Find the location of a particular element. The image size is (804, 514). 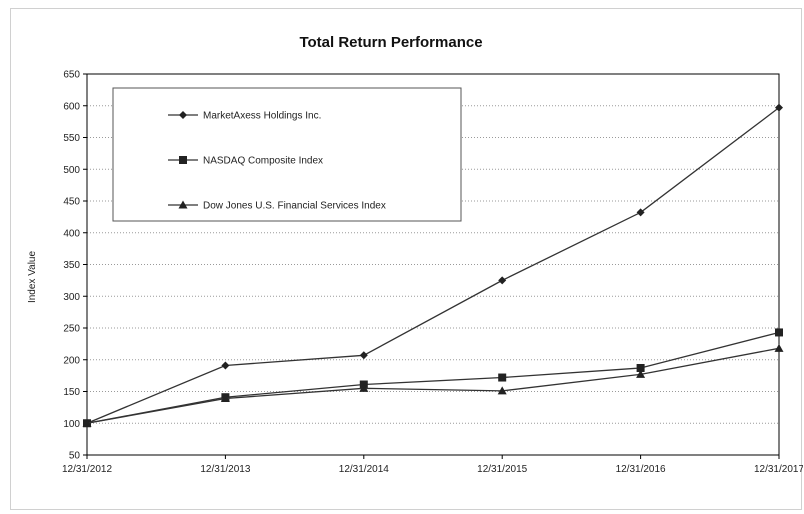

legend-entry: Dow Jones U.S. Financial Services Index is located at coordinates (277, 206).